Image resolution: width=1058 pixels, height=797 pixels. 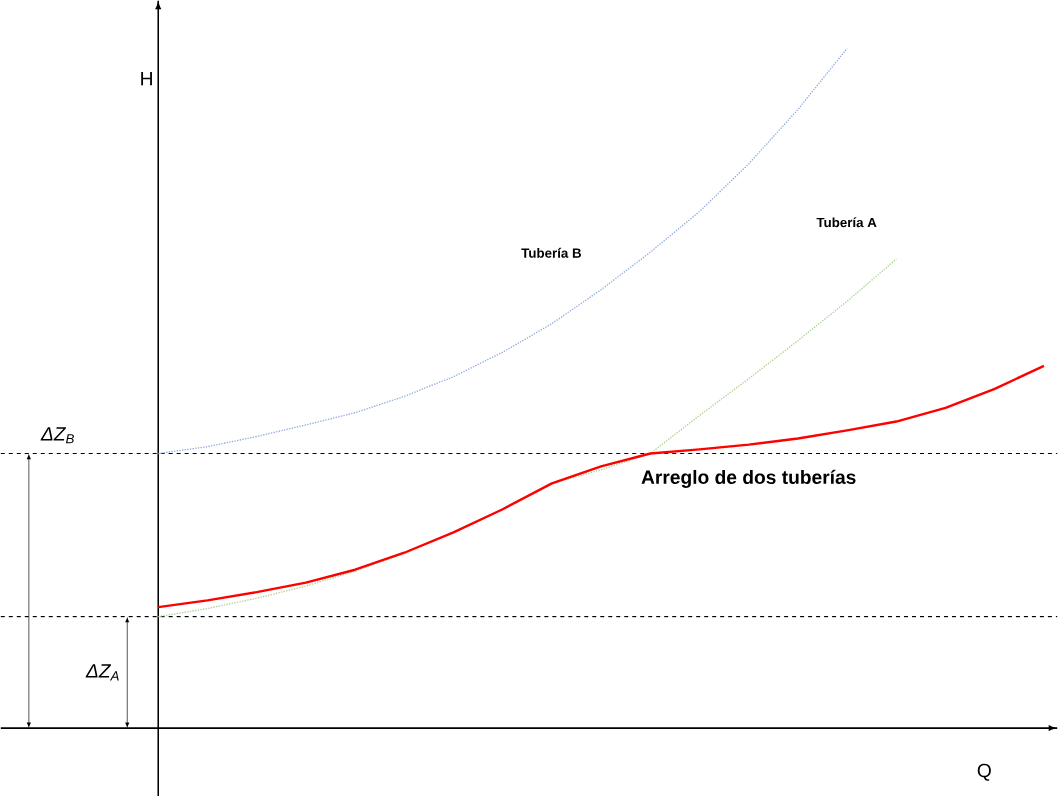 What do you see at coordinates (551, 252) in the screenshot?
I see `text: Tubería B` at bounding box center [551, 252].